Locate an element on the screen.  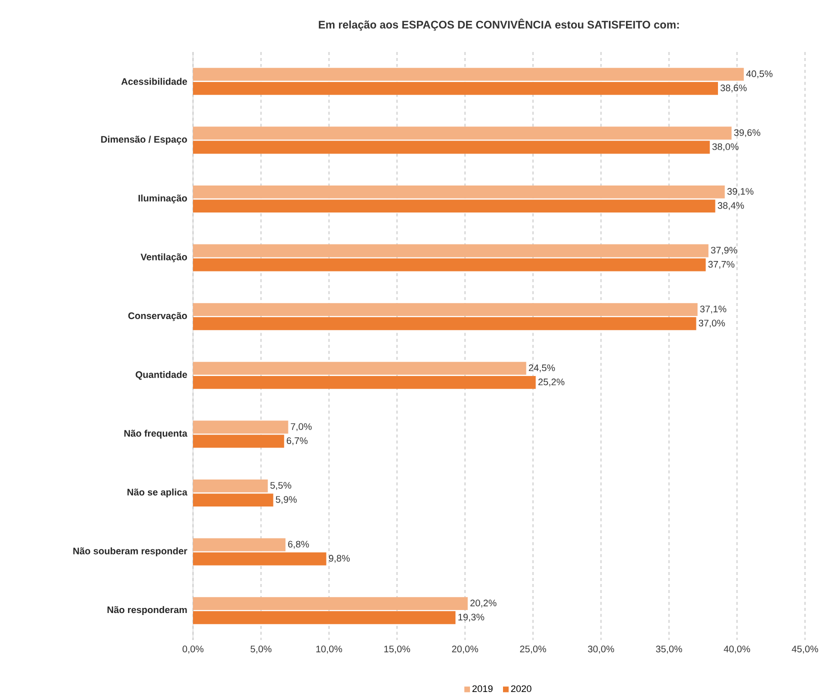
y-tick-label: Dimensão / Espaço is located at coordinates (144, 140).